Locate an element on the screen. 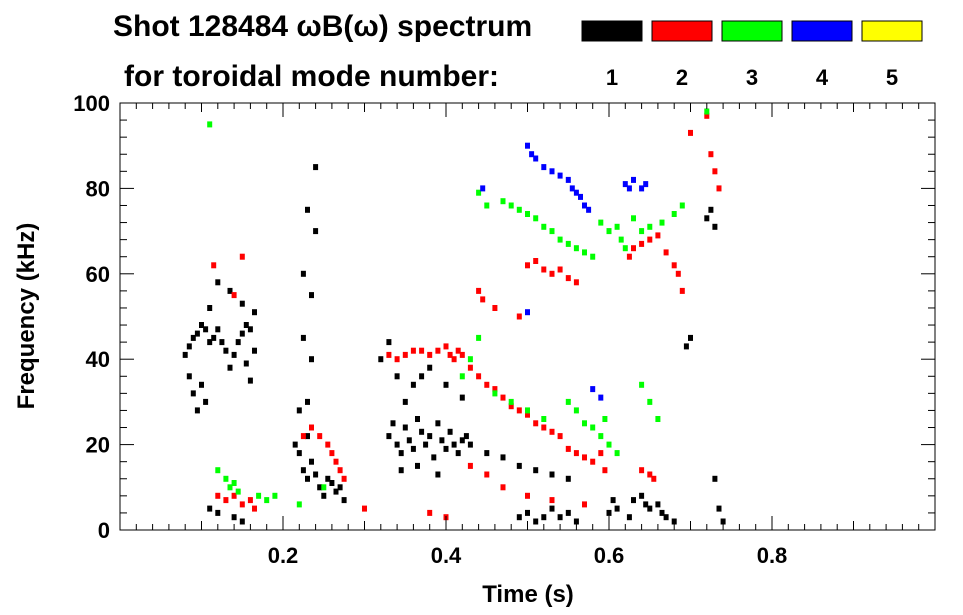 Image resolution: width=963 pixels, height=615 pixels. x-tick-label: 0.8 is located at coordinates (772, 555).